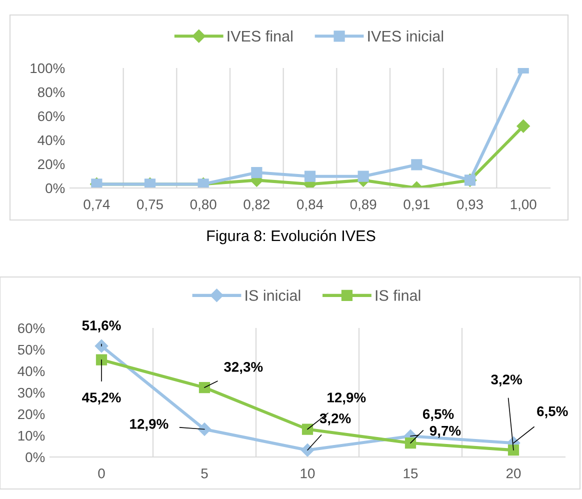  Describe the element at coordinates (406, 36) in the screenshot. I see `legend-label: IVES inicial` at that location.